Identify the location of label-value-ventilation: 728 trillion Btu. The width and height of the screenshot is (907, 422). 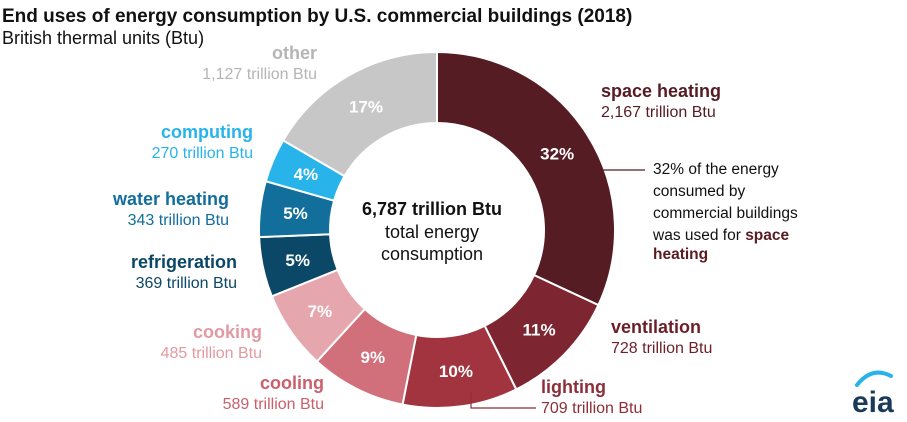
(661, 348).